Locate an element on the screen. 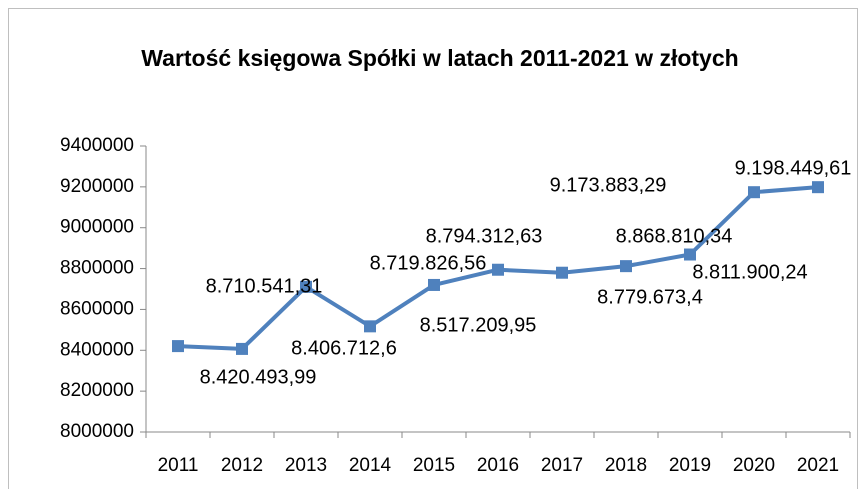 The height and width of the screenshot is (489, 866). data-label: 8.719.826,56 is located at coordinates (428, 263).